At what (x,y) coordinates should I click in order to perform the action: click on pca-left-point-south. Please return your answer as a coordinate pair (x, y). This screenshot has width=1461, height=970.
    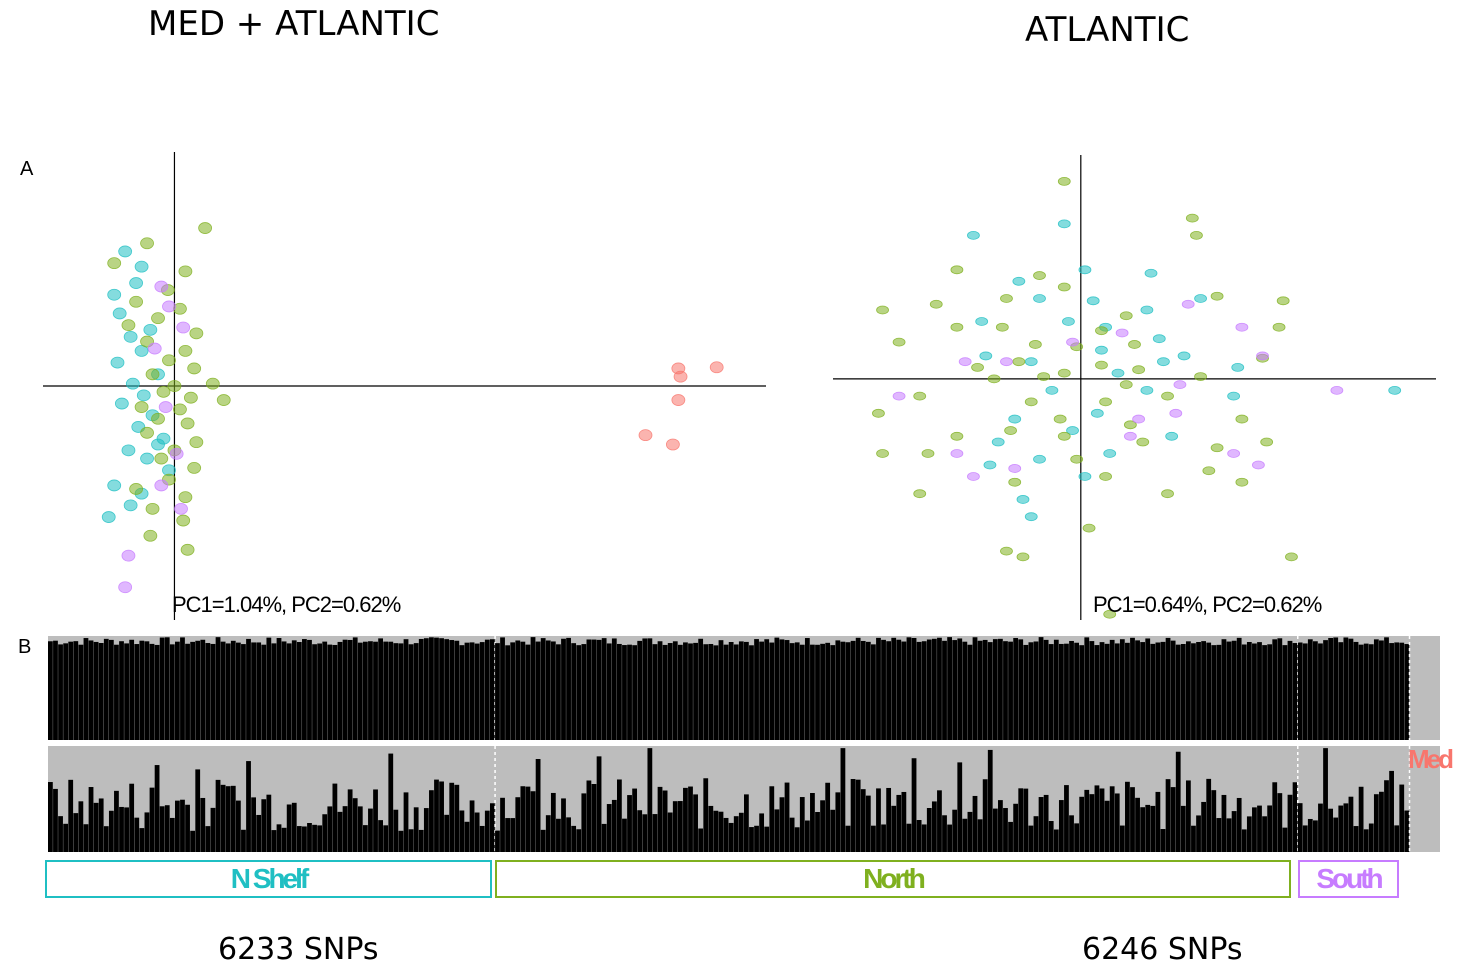
    Looking at the image, I should click on (176, 453).